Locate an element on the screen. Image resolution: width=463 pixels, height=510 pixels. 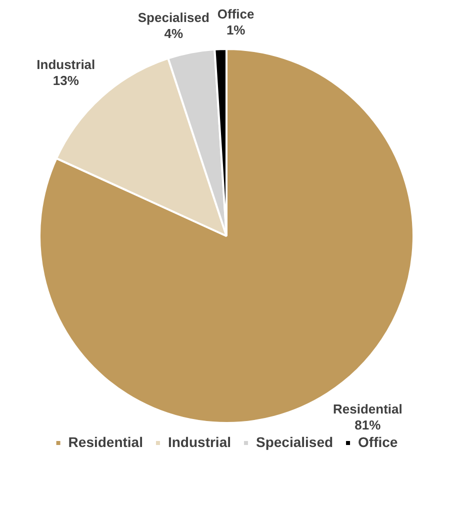
legend-label: Specialised is located at coordinates (295, 442).